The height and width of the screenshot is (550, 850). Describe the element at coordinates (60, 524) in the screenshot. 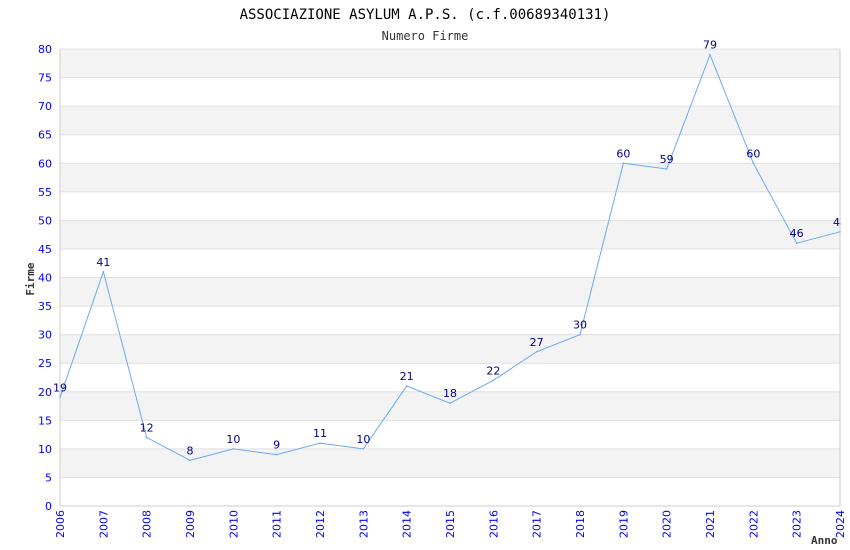

I see `x-tick-label: 2006` at that location.